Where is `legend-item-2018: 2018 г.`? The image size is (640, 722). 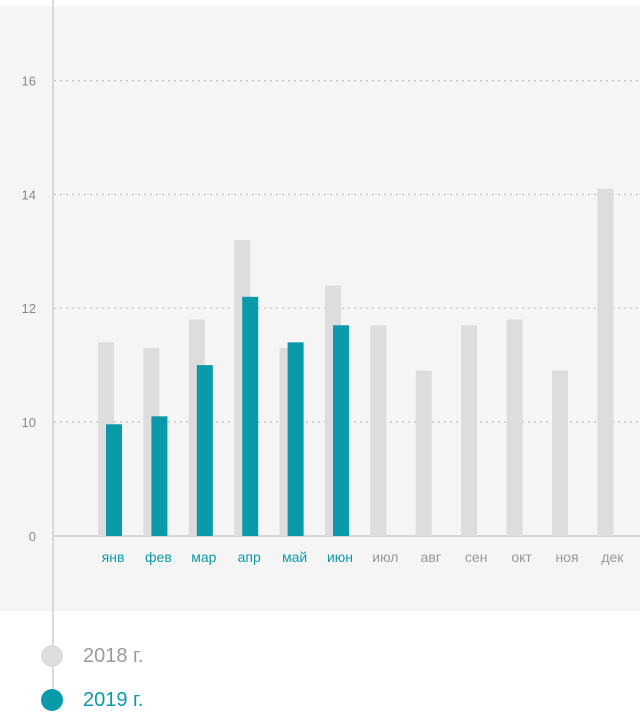 legend-item-2018: 2018 г. is located at coordinates (92, 656).